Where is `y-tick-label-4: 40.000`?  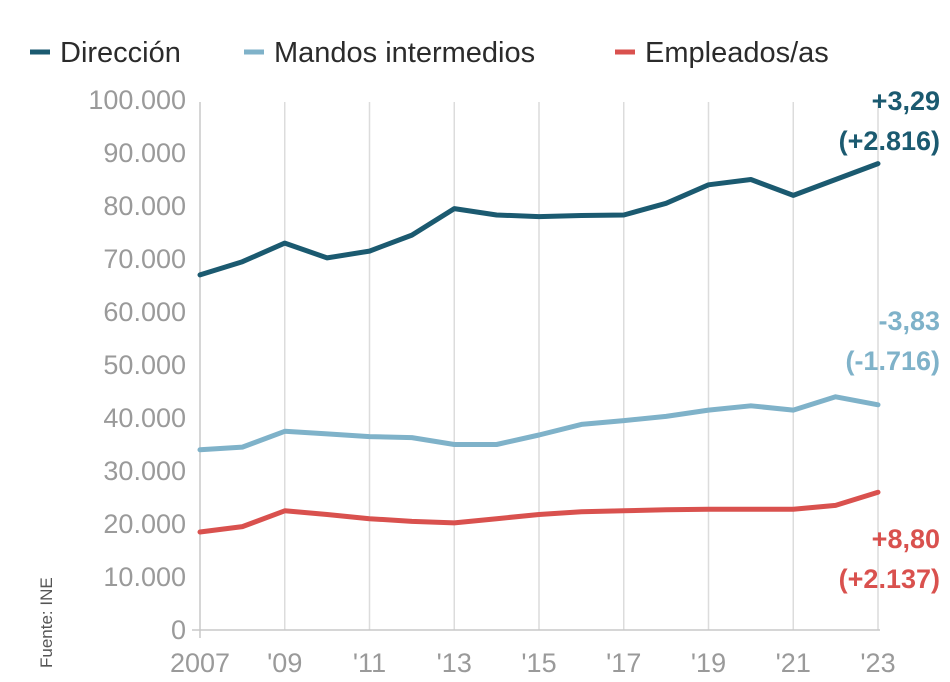
y-tick-label-4: 40.000 is located at coordinates (144, 418).